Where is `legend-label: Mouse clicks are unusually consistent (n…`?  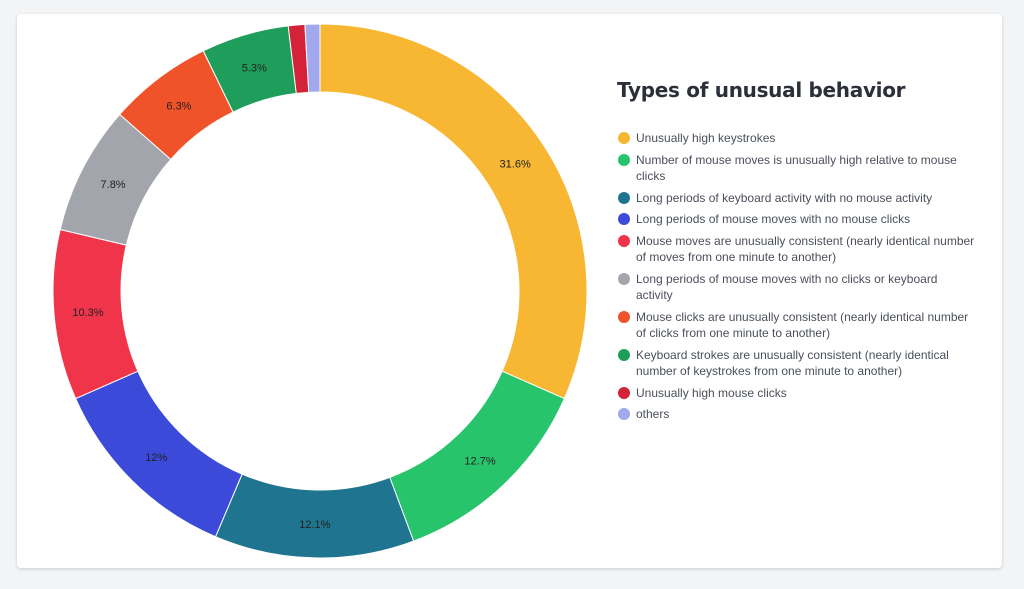 legend-label: Mouse clicks are unusually consistent (n… is located at coordinates (802, 325).